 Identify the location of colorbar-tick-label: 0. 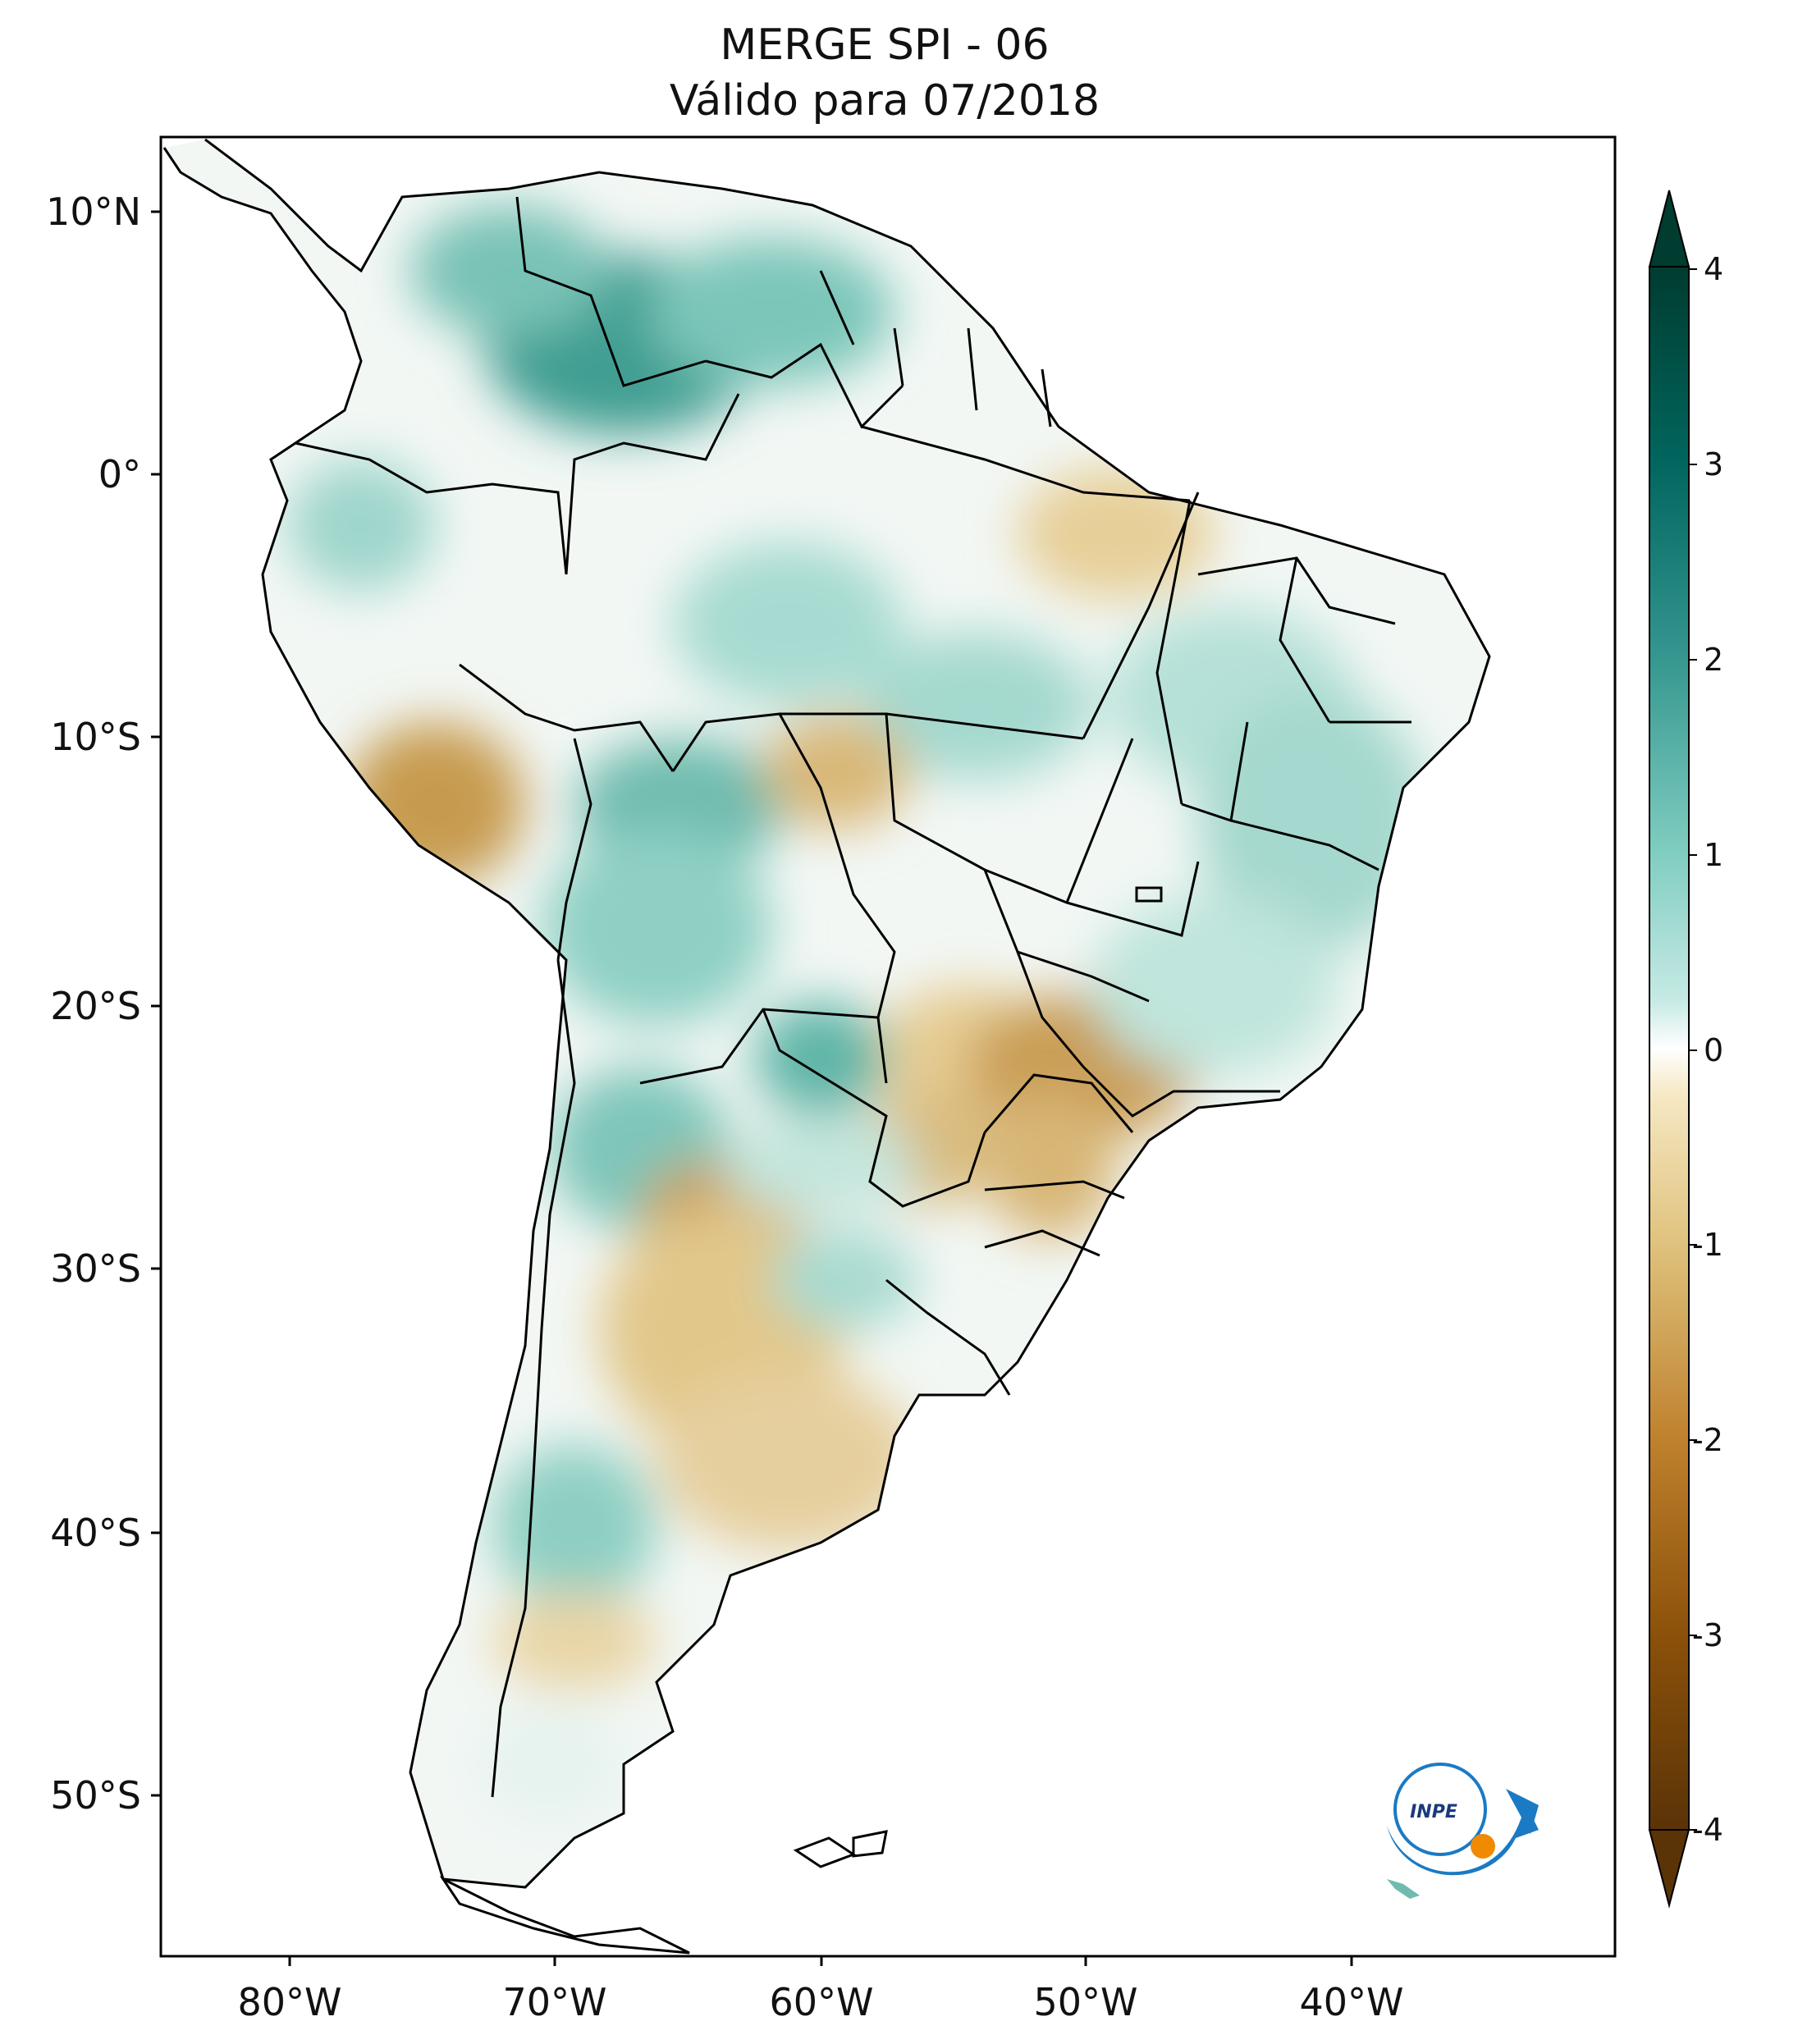
(1713, 1050).